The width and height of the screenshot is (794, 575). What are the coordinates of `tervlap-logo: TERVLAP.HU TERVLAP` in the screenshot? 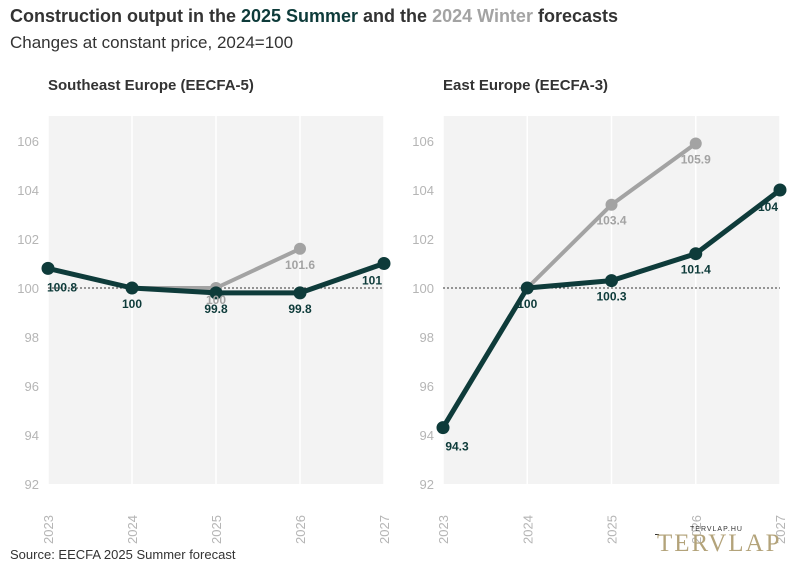 It's located at (718, 541).